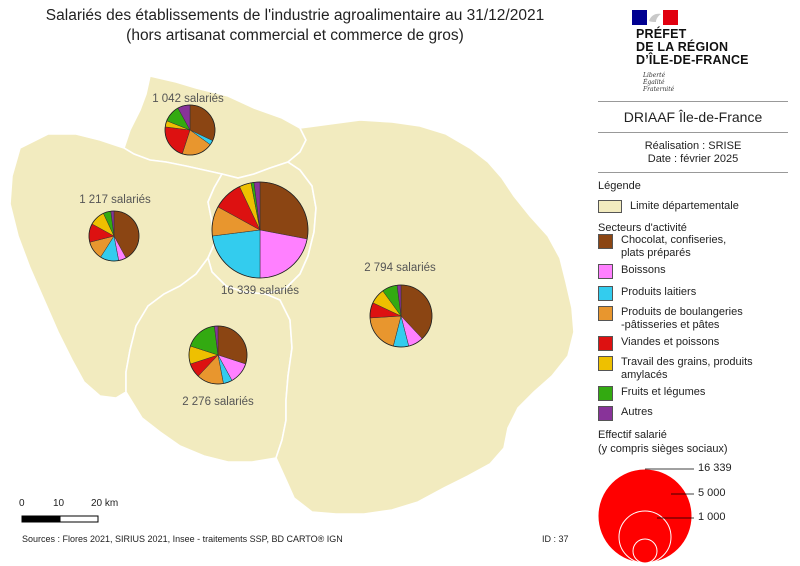 Image resolution: width=800 pixels, height=566 pixels. Describe the element at coordinates (661, 34) in the screenshot. I see `prefet-line-1: PRÉFET` at that location.